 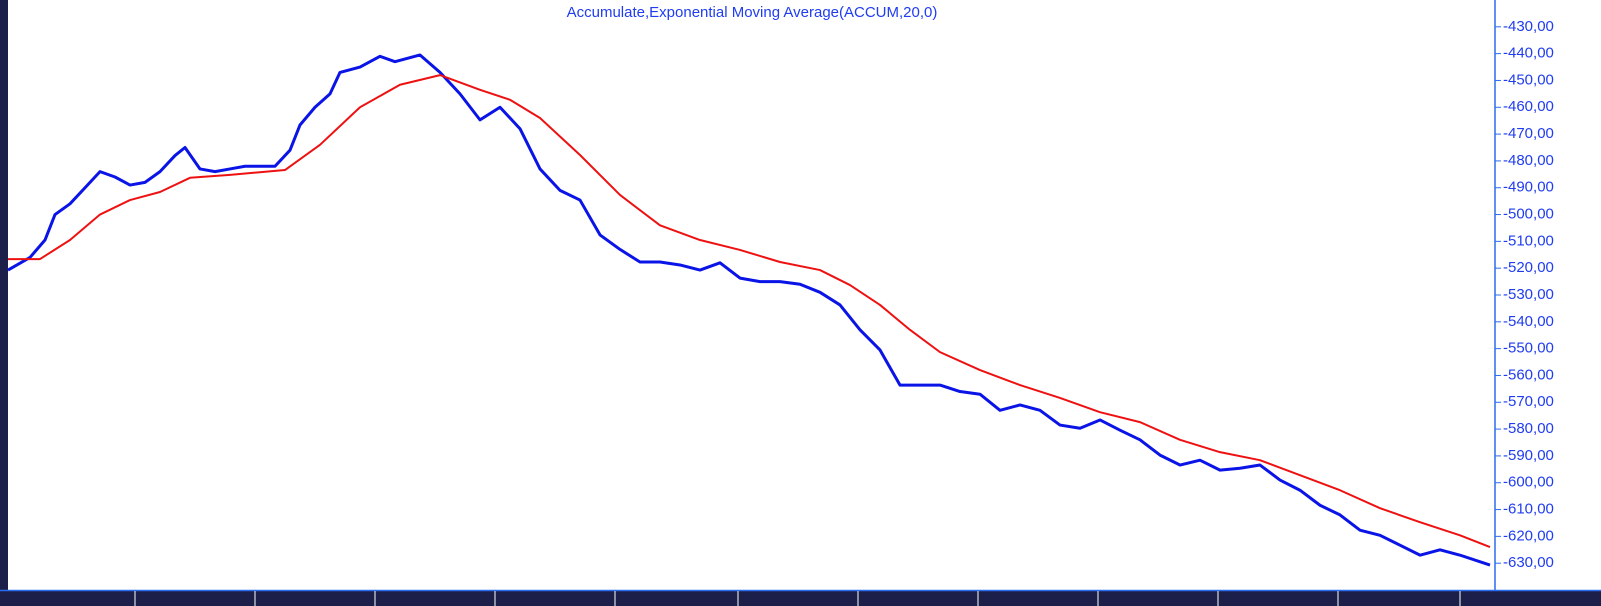 What do you see at coordinates (1528, 482) in the screenshot?
I see `y-tick-label: -600,00` at bounding box center [1528, 482].